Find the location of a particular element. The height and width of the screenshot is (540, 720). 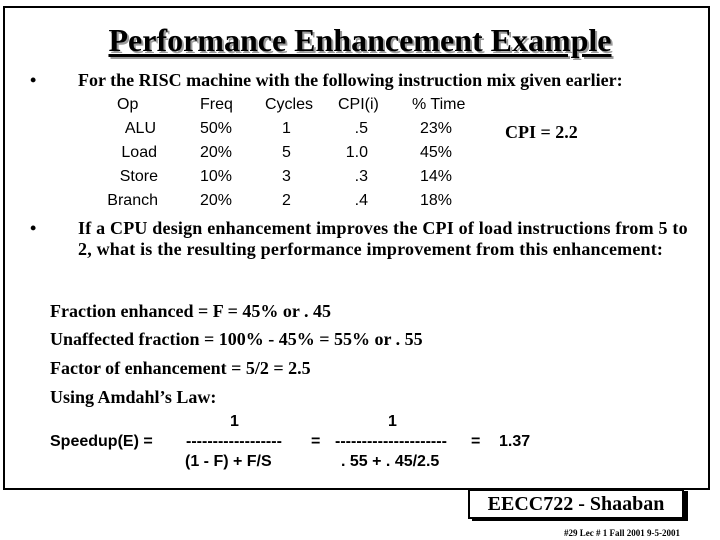

cpi-note: CPI = 2.2 is located at coordinates (541, 132).